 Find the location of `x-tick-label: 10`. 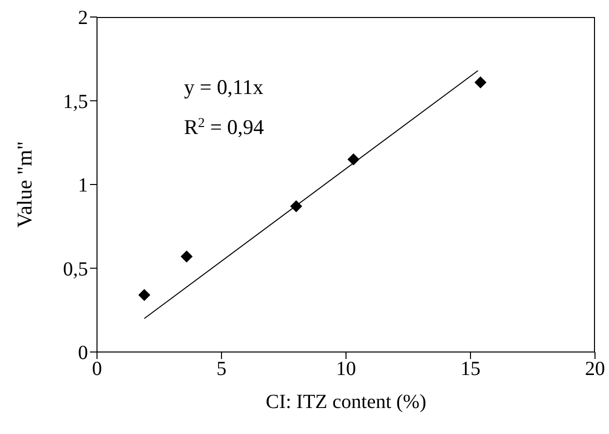

x-tick-label: 10 is located at coordinates (346, 369).